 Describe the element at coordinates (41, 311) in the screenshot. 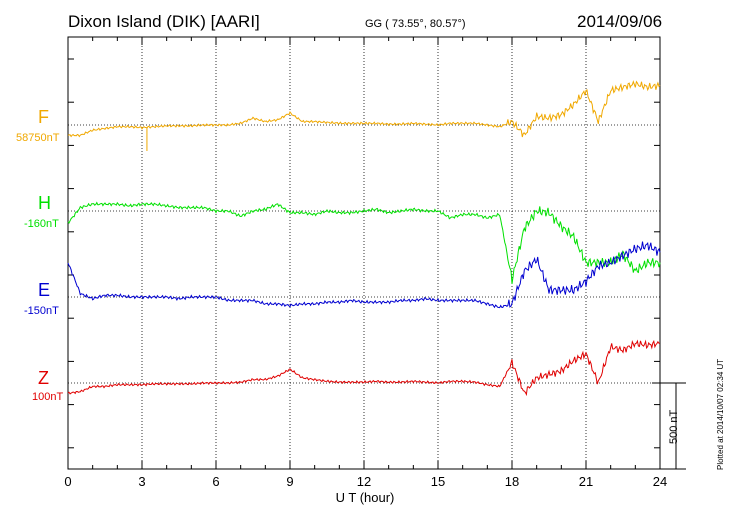

I see `baseline-E: -150nT` at that location.